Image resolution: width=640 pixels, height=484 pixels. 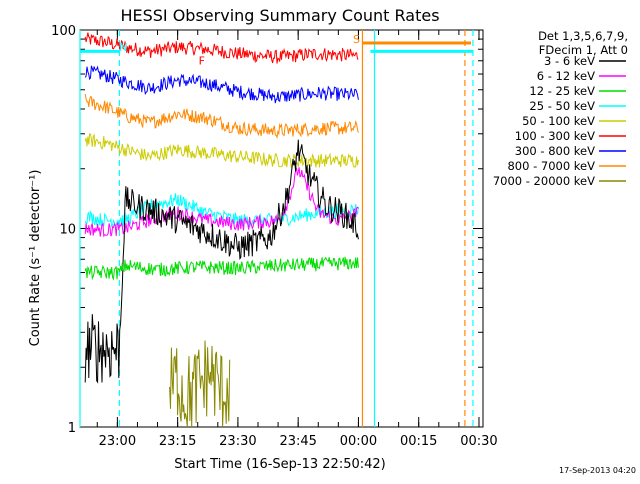 What do you see at coordinates (418, 441) in the screenshot?
I see `x-tick-label: 00:15` at bounding box center [418, 441].